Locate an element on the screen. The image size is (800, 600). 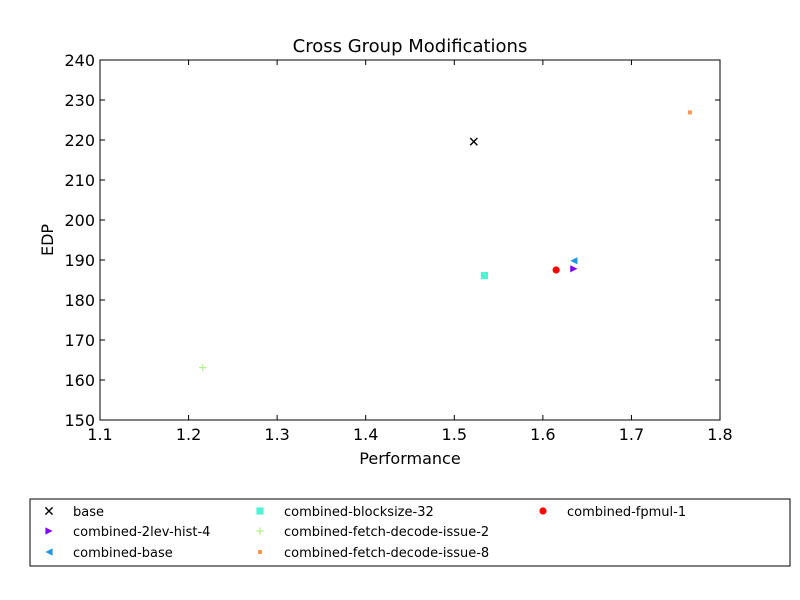
legend-label: combined-fetch-decode-issue-8 is located at coordinates (386, 553).